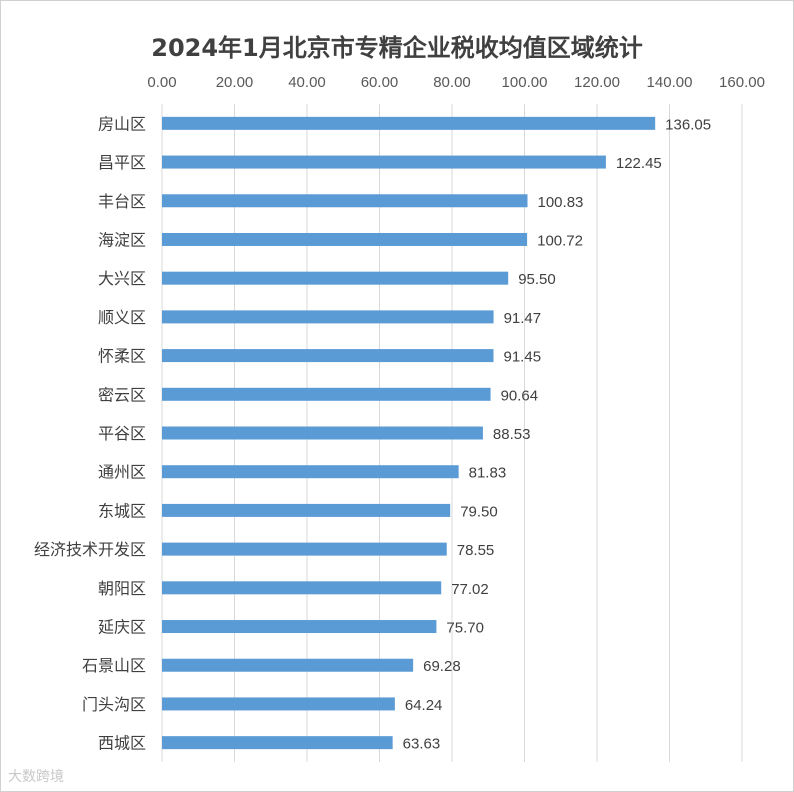 The width and height of the screenshot is (794, 792). I want to click on data-label: 91.45, so click(523, 357).